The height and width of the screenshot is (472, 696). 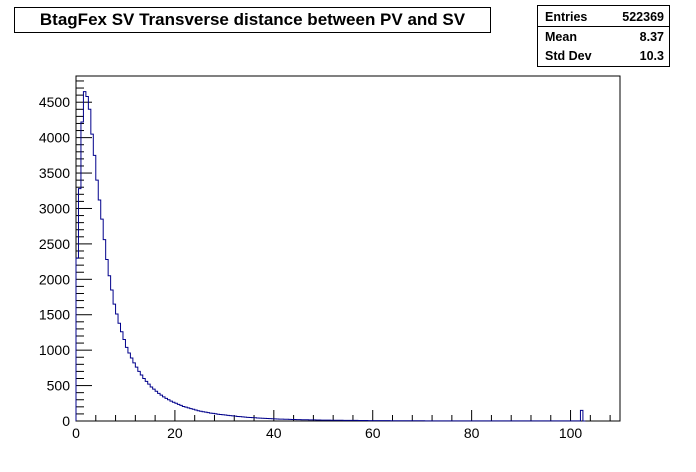 What do you see at coordinates (604, 17) in the screenshot?
I see `stats-row-entries: Entries 522369` at bounding box center [604, 17].